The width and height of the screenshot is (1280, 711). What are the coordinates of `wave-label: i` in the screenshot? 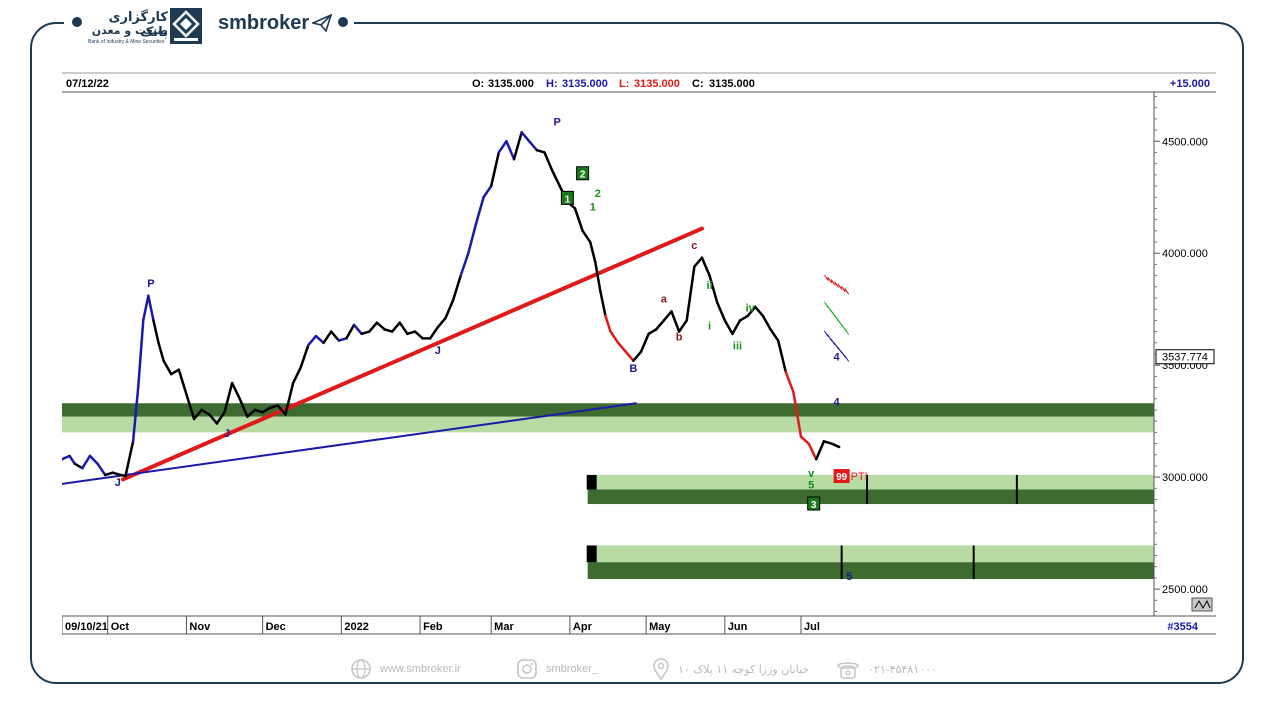 It's located at (709, 326).